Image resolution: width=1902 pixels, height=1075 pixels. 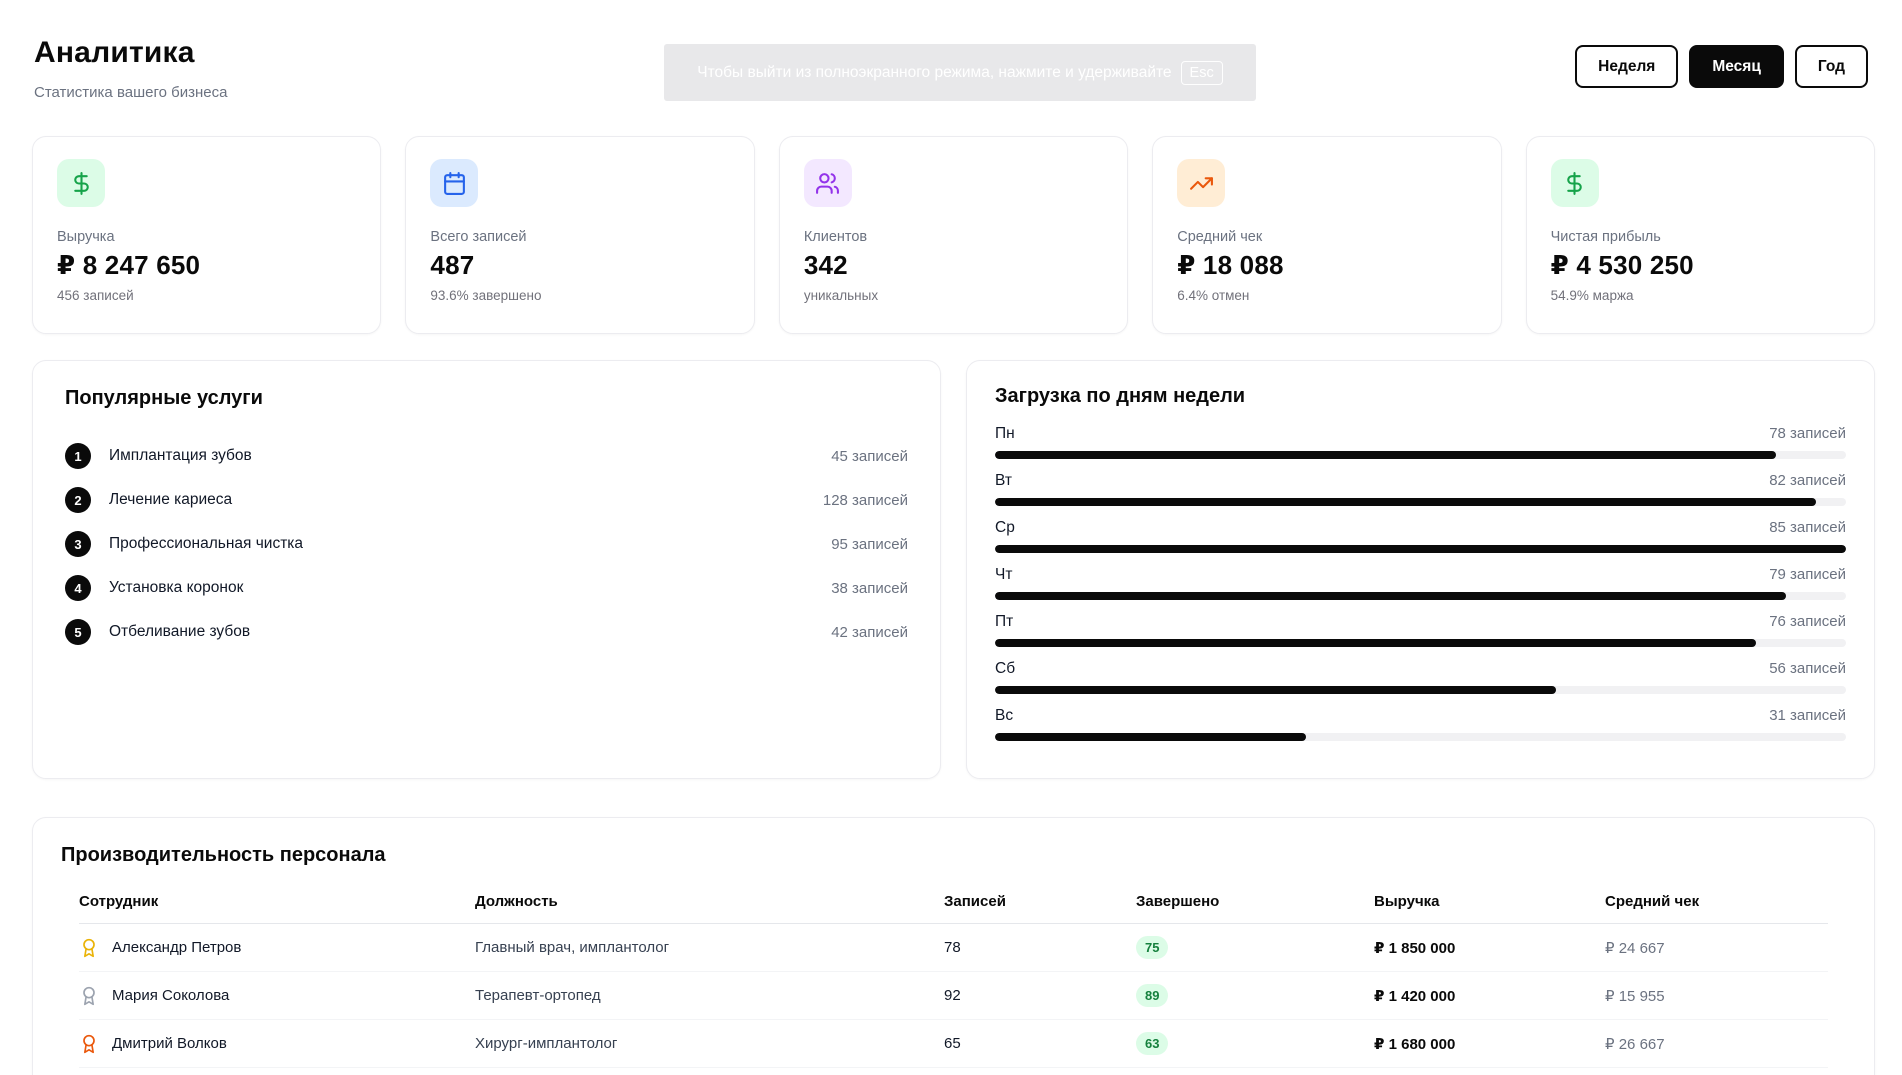 I want to click on employee-role: Хирург-имплантолог, so click(x=546, y=1043).